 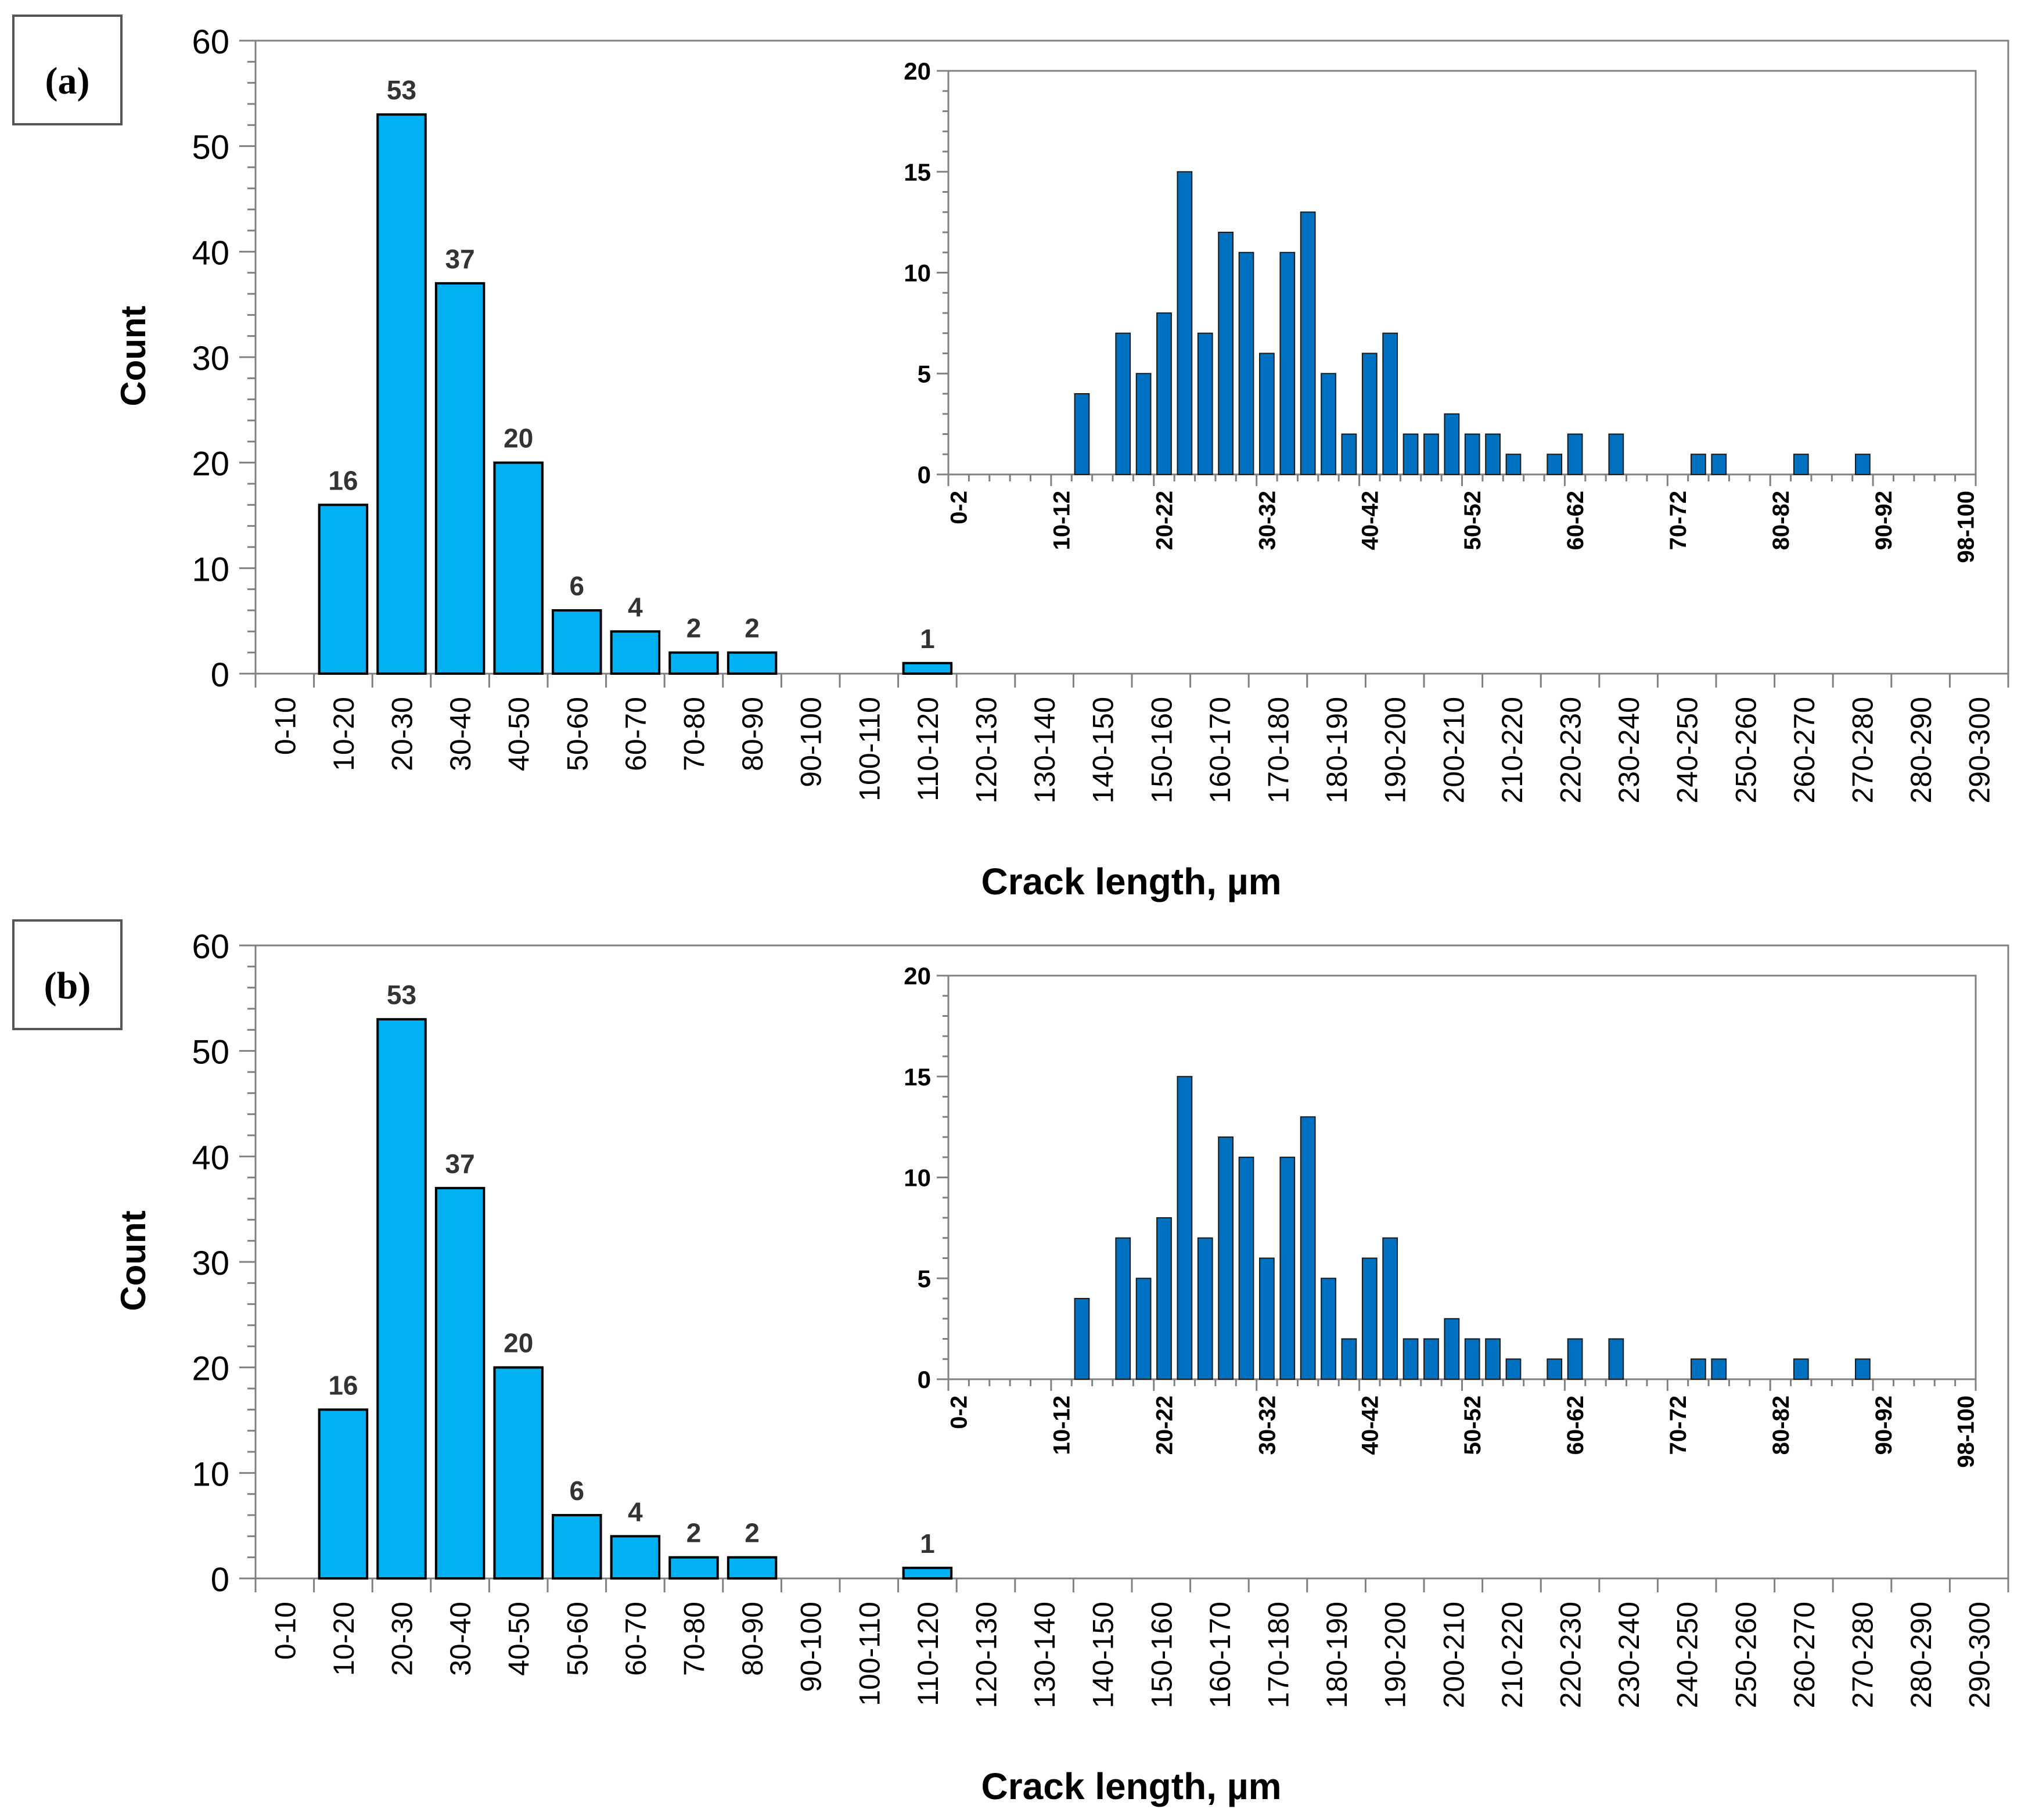 I want to click on y-tick-label: 60, so click(x=210, y=42).